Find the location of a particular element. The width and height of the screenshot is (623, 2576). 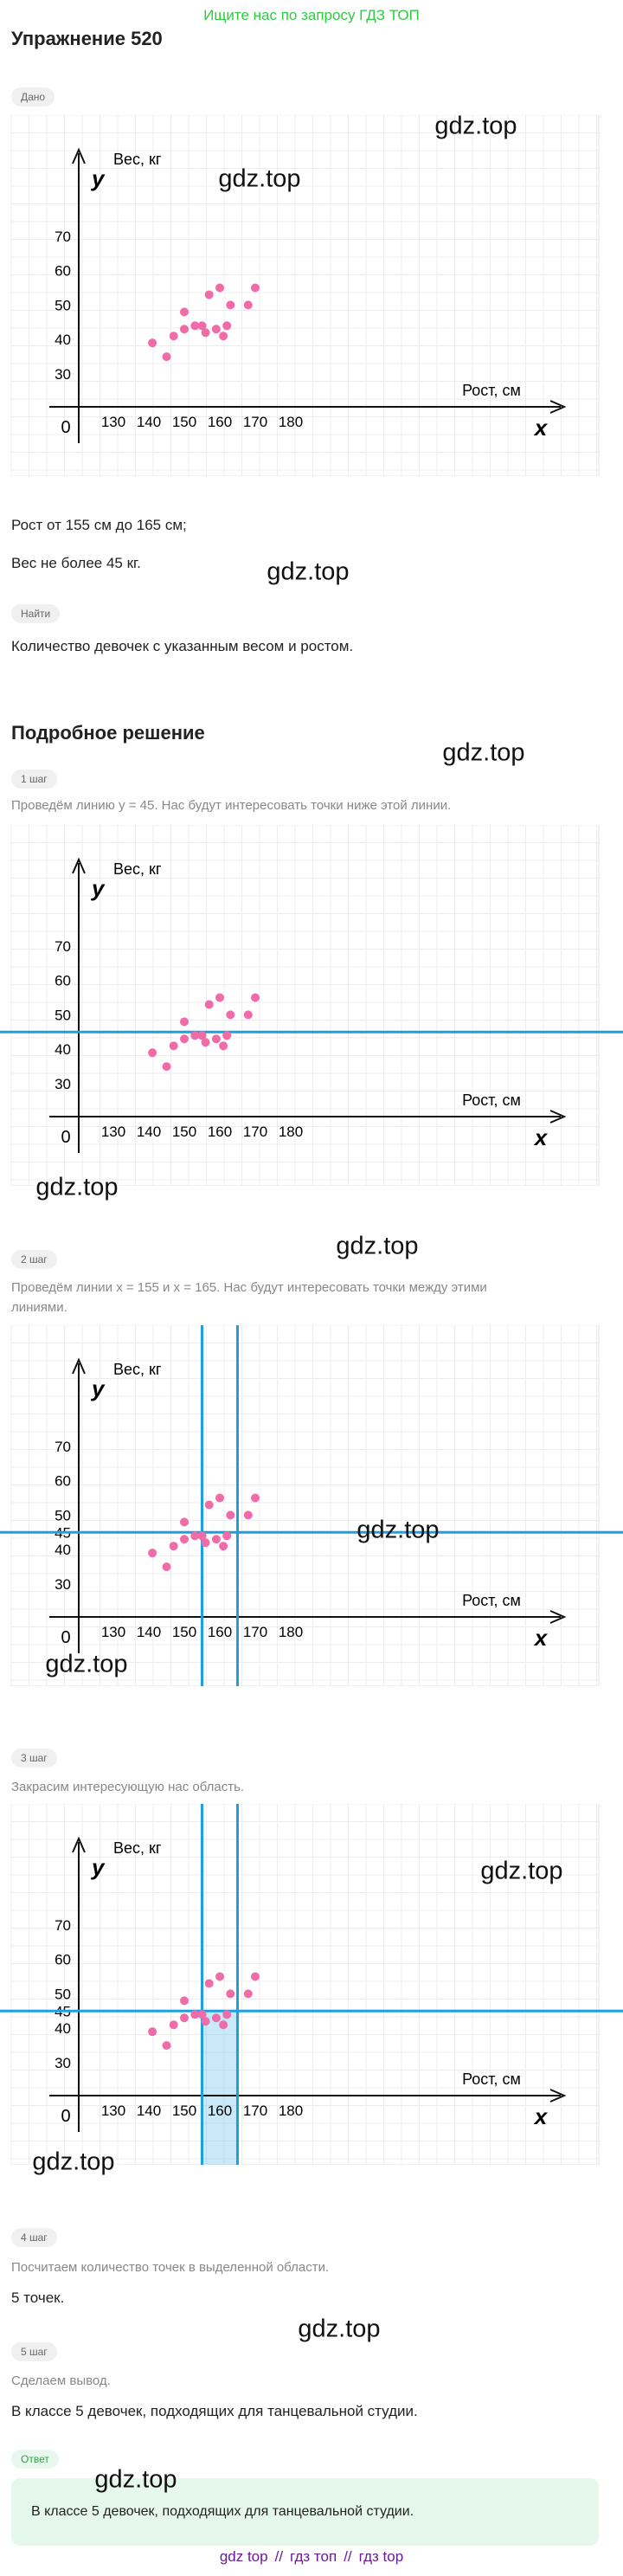

footer-link: гдз топ is located at coordinates (313, 2556).